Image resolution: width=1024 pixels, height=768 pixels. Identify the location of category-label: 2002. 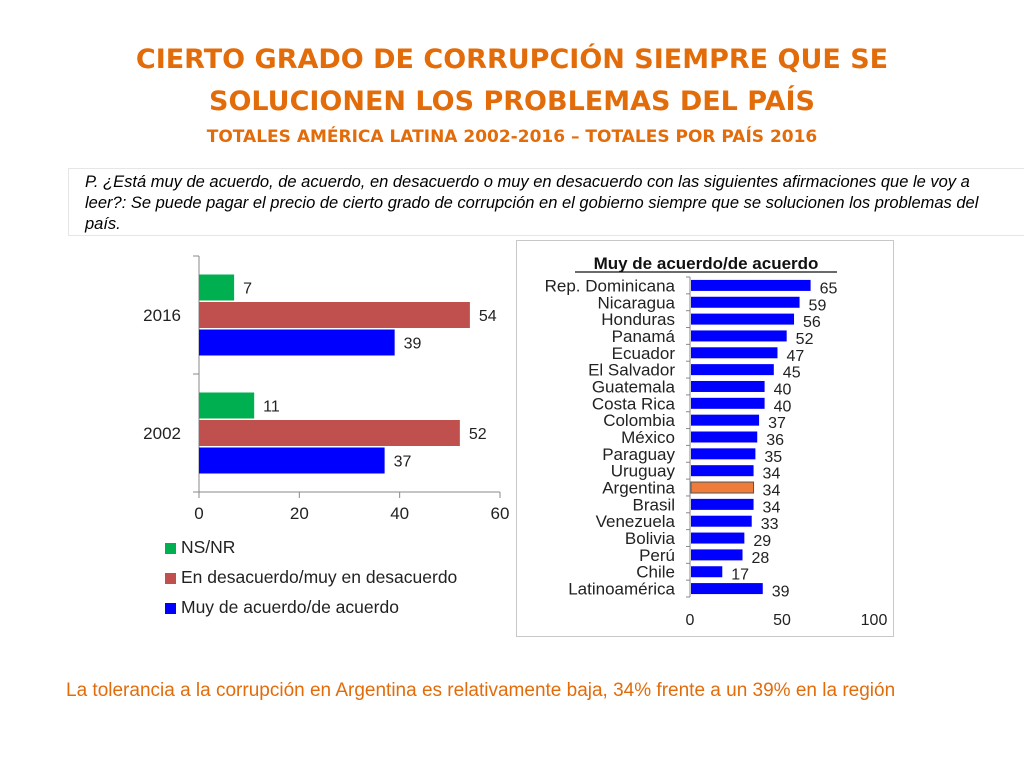
(162, 433).